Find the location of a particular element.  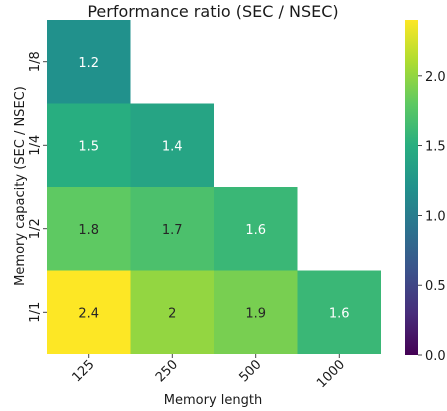

y-tick-label: 1/8 is located at coordinates (35, 61).